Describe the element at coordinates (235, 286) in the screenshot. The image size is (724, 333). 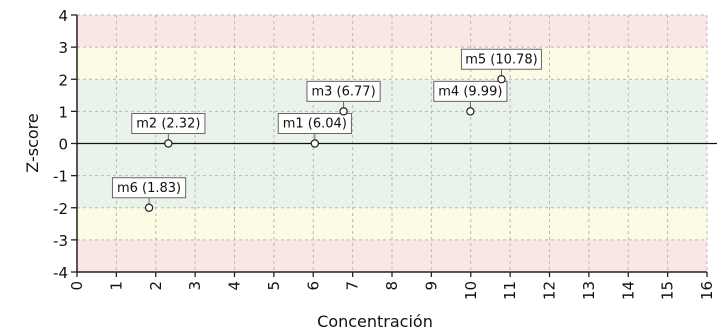
I see `x-tick-label: 4` at that location.